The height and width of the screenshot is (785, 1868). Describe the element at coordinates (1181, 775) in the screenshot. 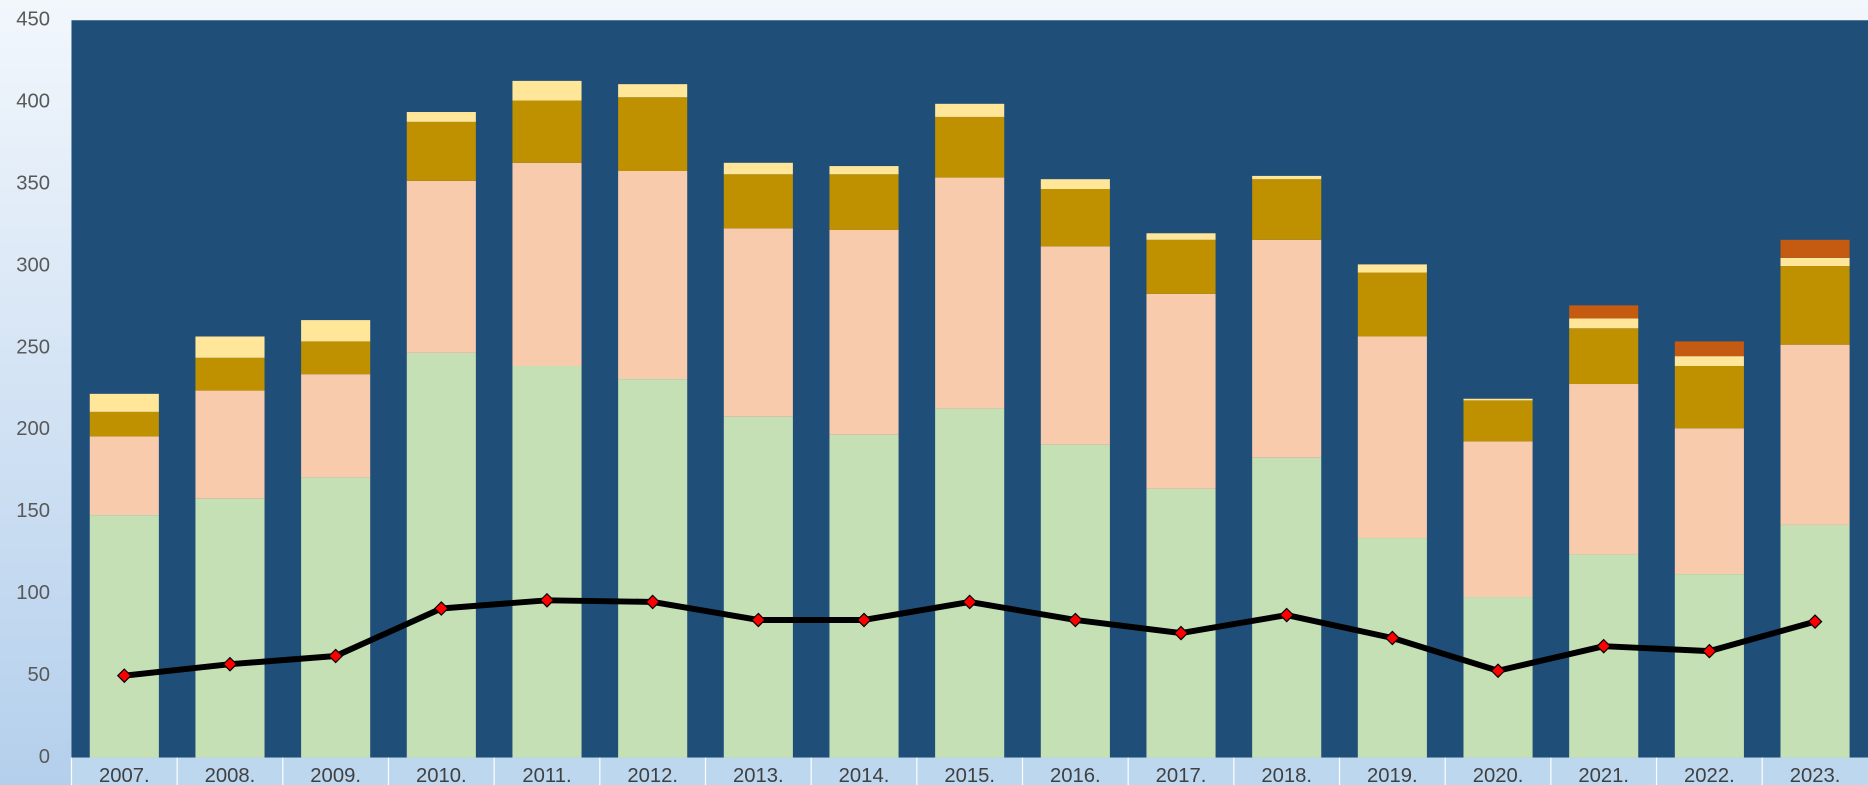

I see `x-tick-label: 2017.` at that location.